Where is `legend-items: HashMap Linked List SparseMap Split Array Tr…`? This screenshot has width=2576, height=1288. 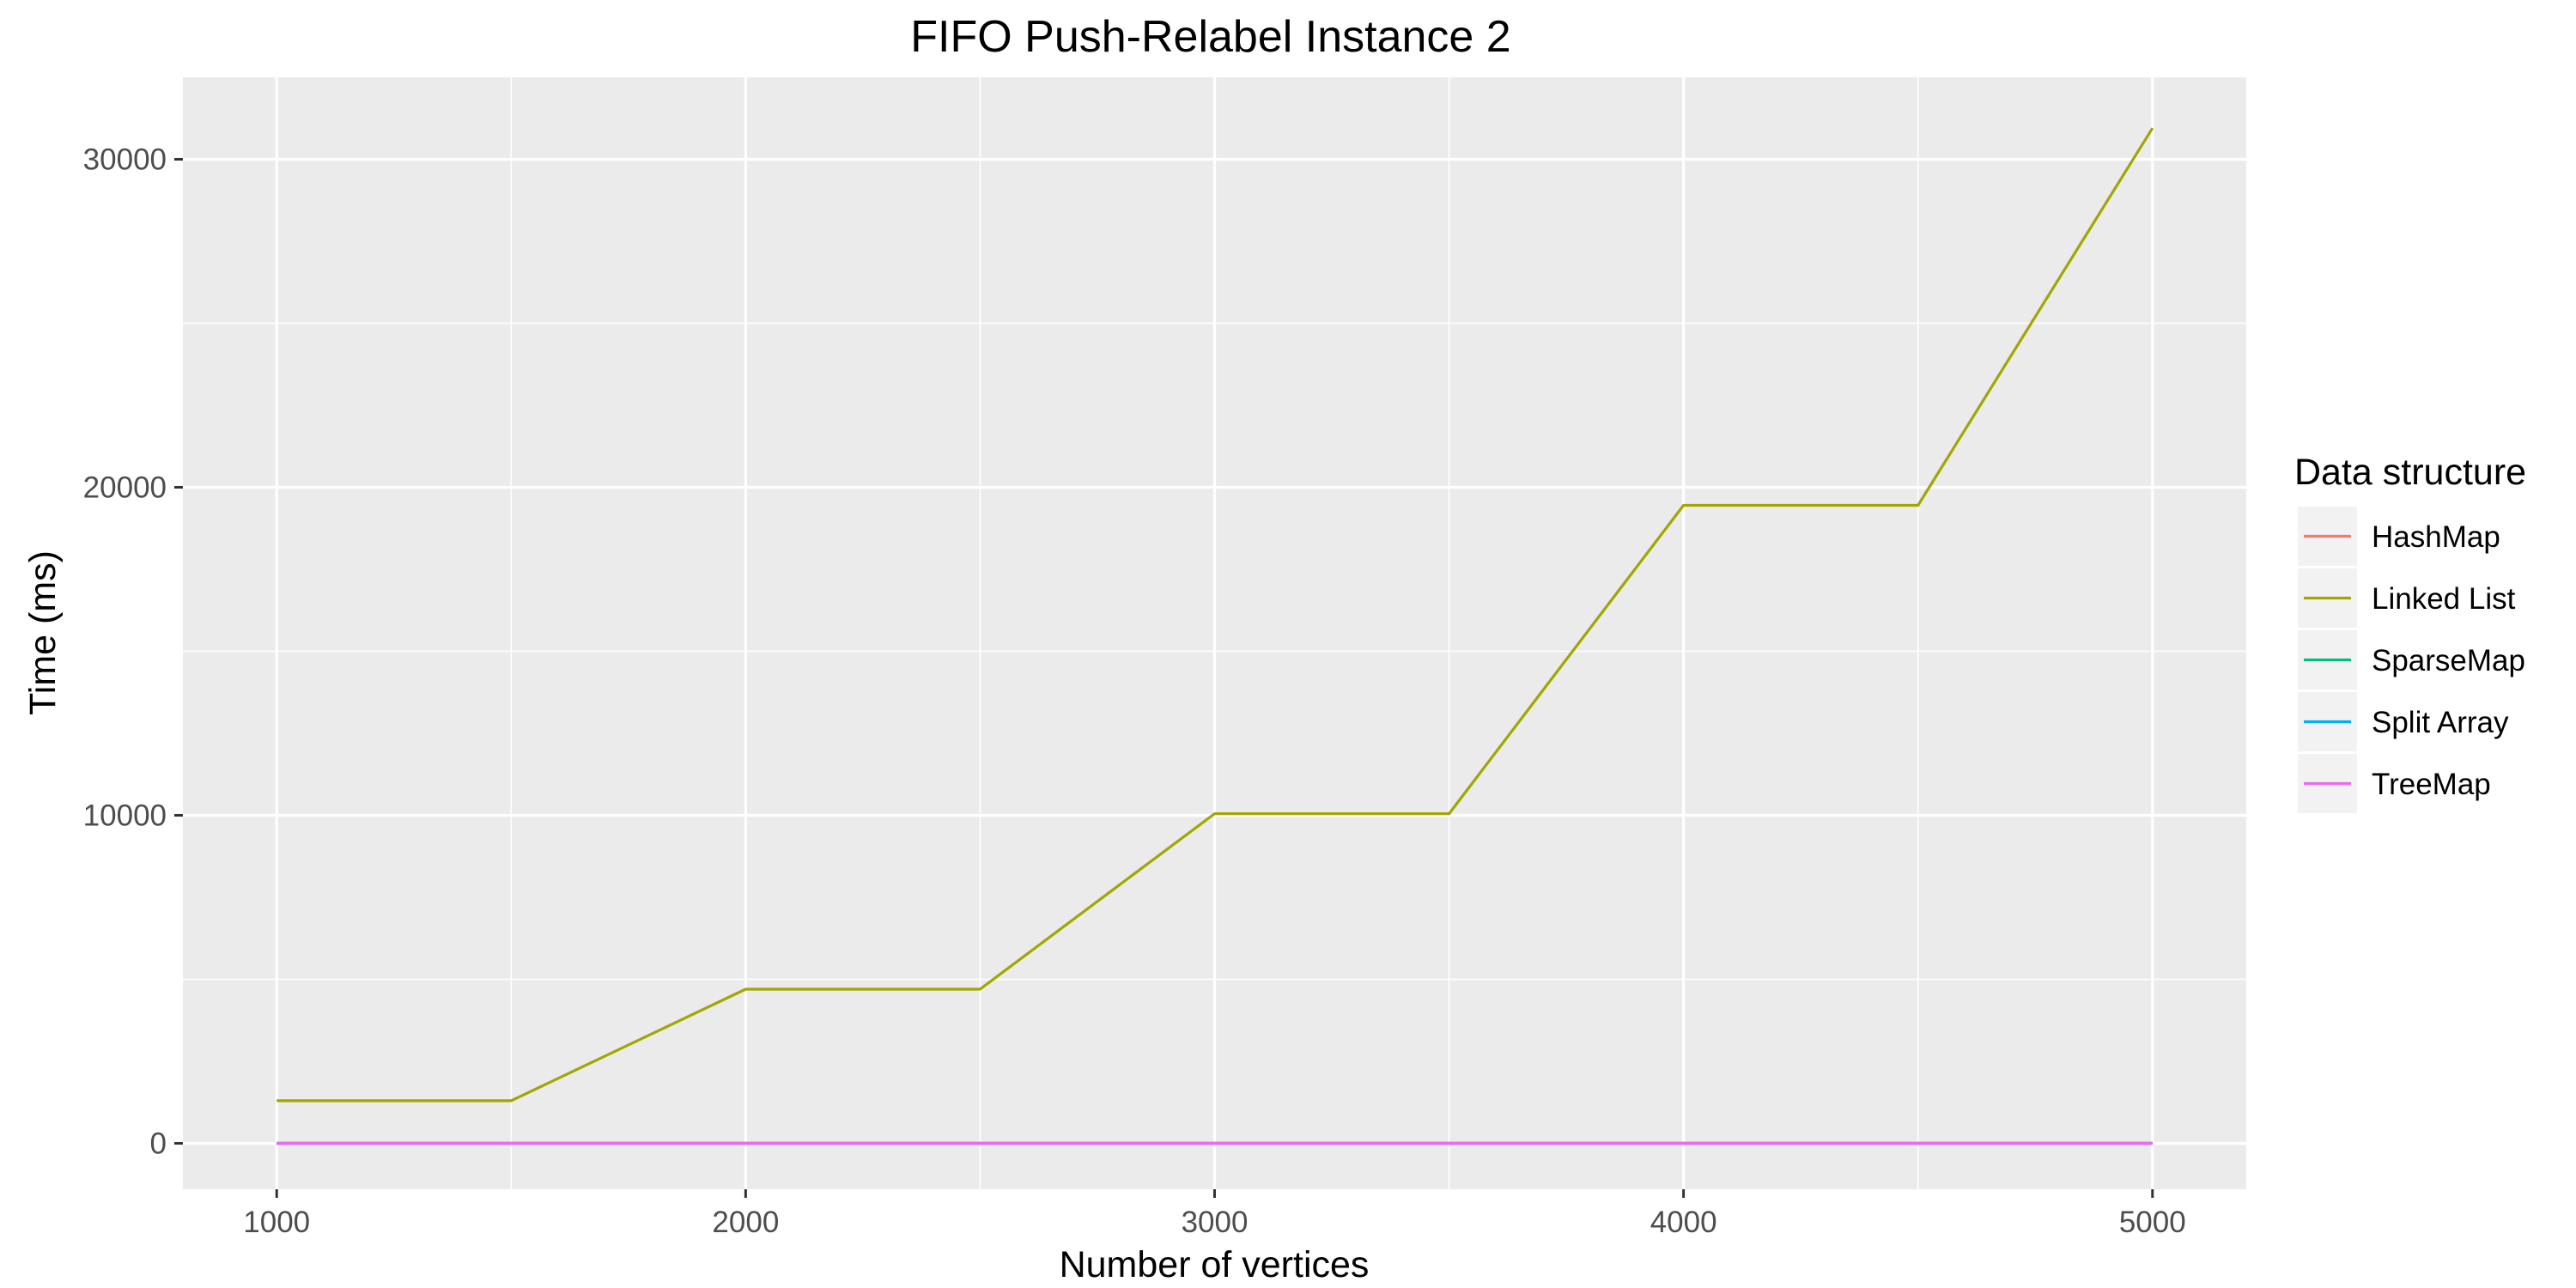 legend-items: HashMap Linked List SparseMap Split Array Tr… is located at coordinates (2412, 660).